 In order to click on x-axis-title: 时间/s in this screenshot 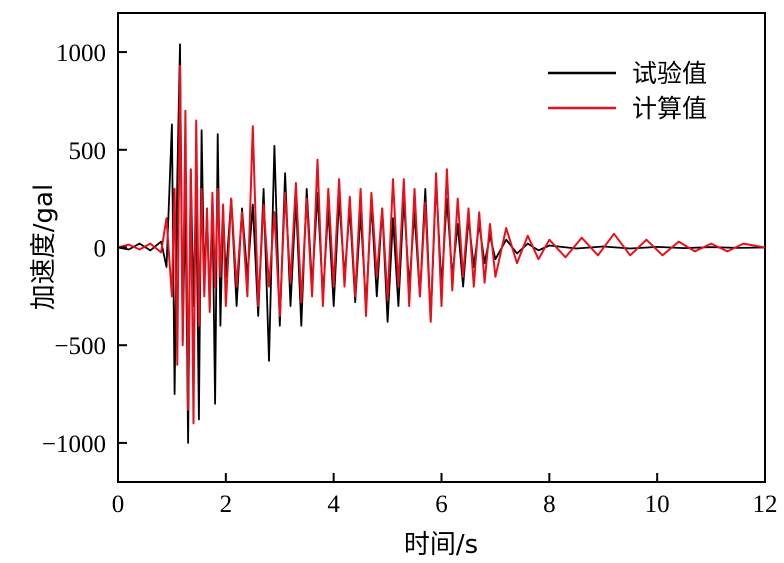, I will do `click(441, 545)`.